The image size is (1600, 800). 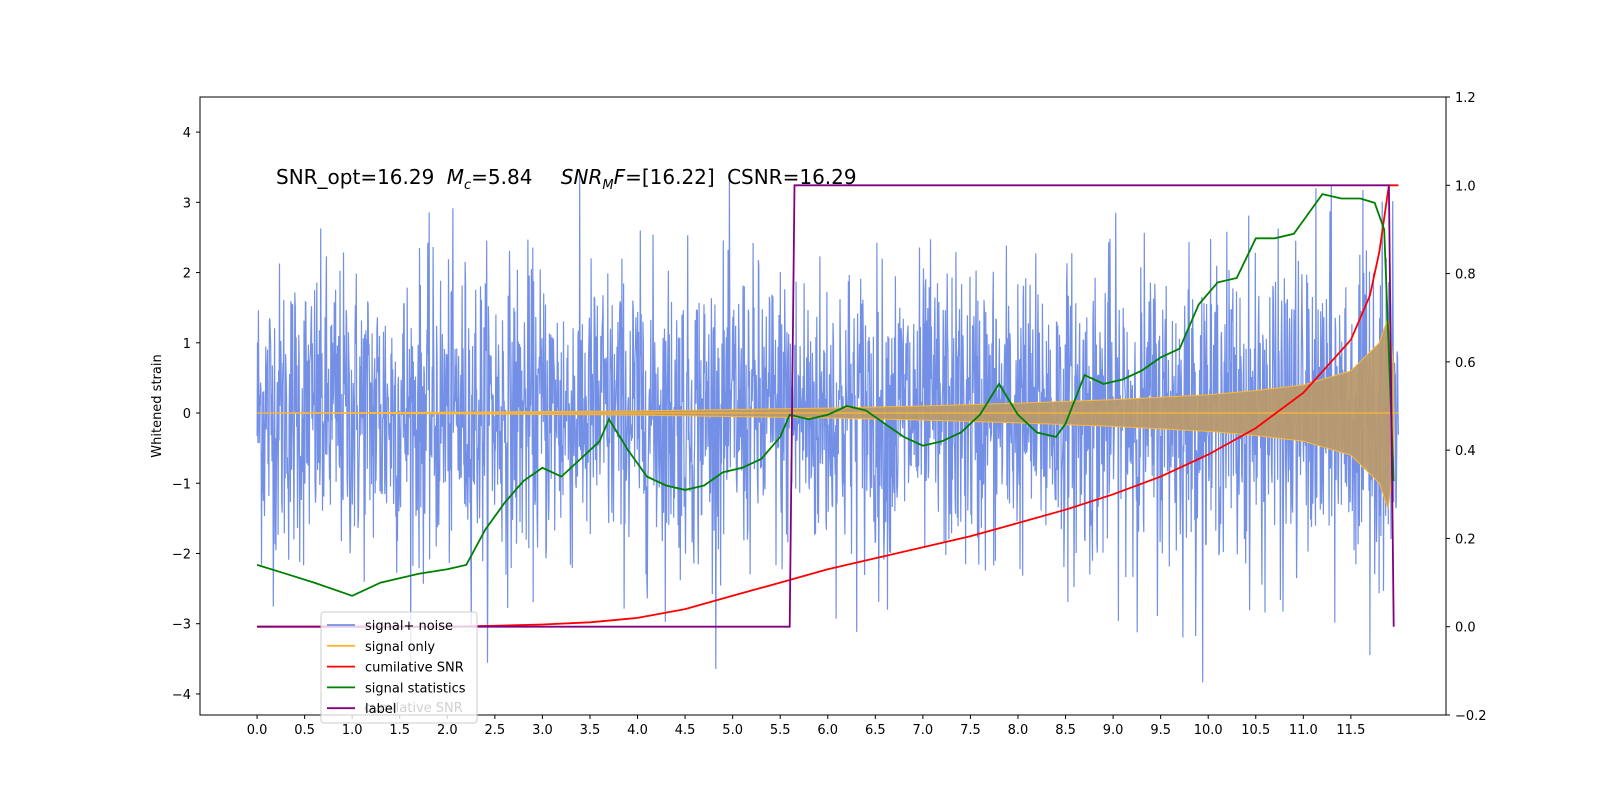 What do you see at coordinates (582, 177) in the screenshot?
I see `annotation-snrmf-symbol: SNR` at bounding box center [582, 177].